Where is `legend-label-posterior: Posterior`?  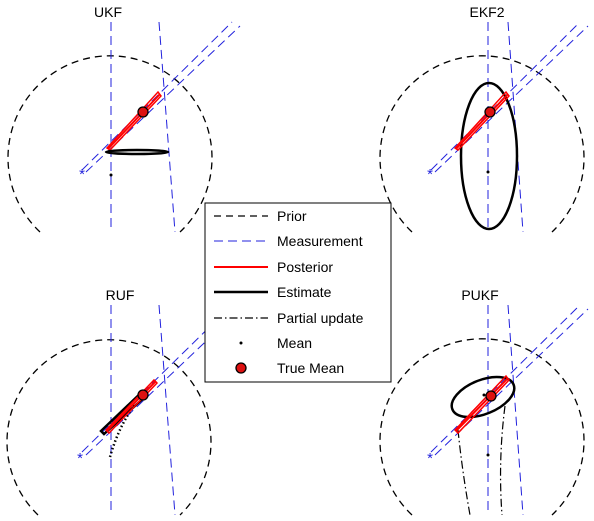
legend-label-posterior: Posterior is located at coordinates (305, 267).